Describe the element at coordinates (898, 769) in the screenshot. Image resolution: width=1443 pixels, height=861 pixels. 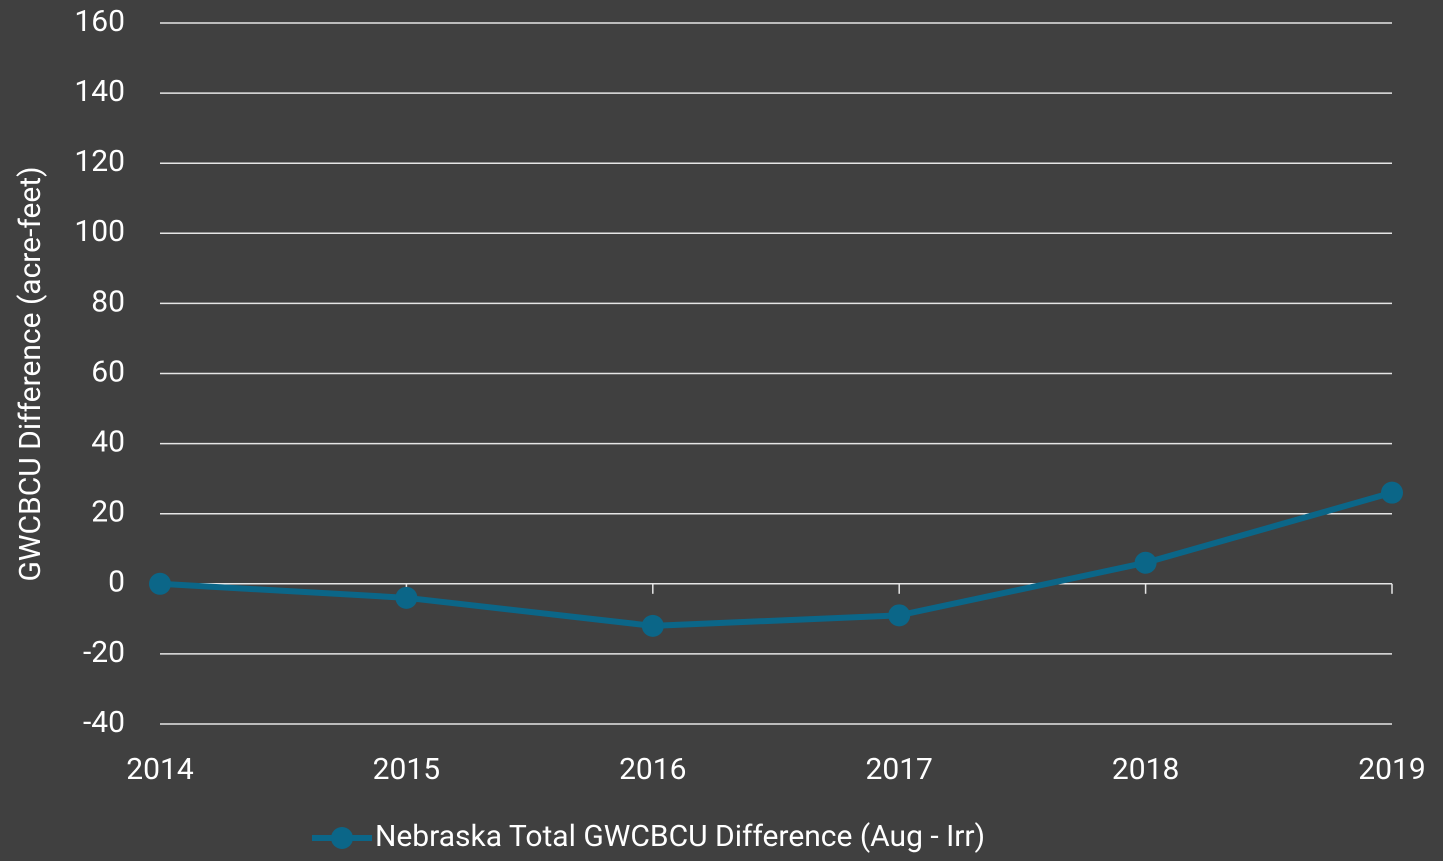
I see `x-tick-label: 2017` at that location.